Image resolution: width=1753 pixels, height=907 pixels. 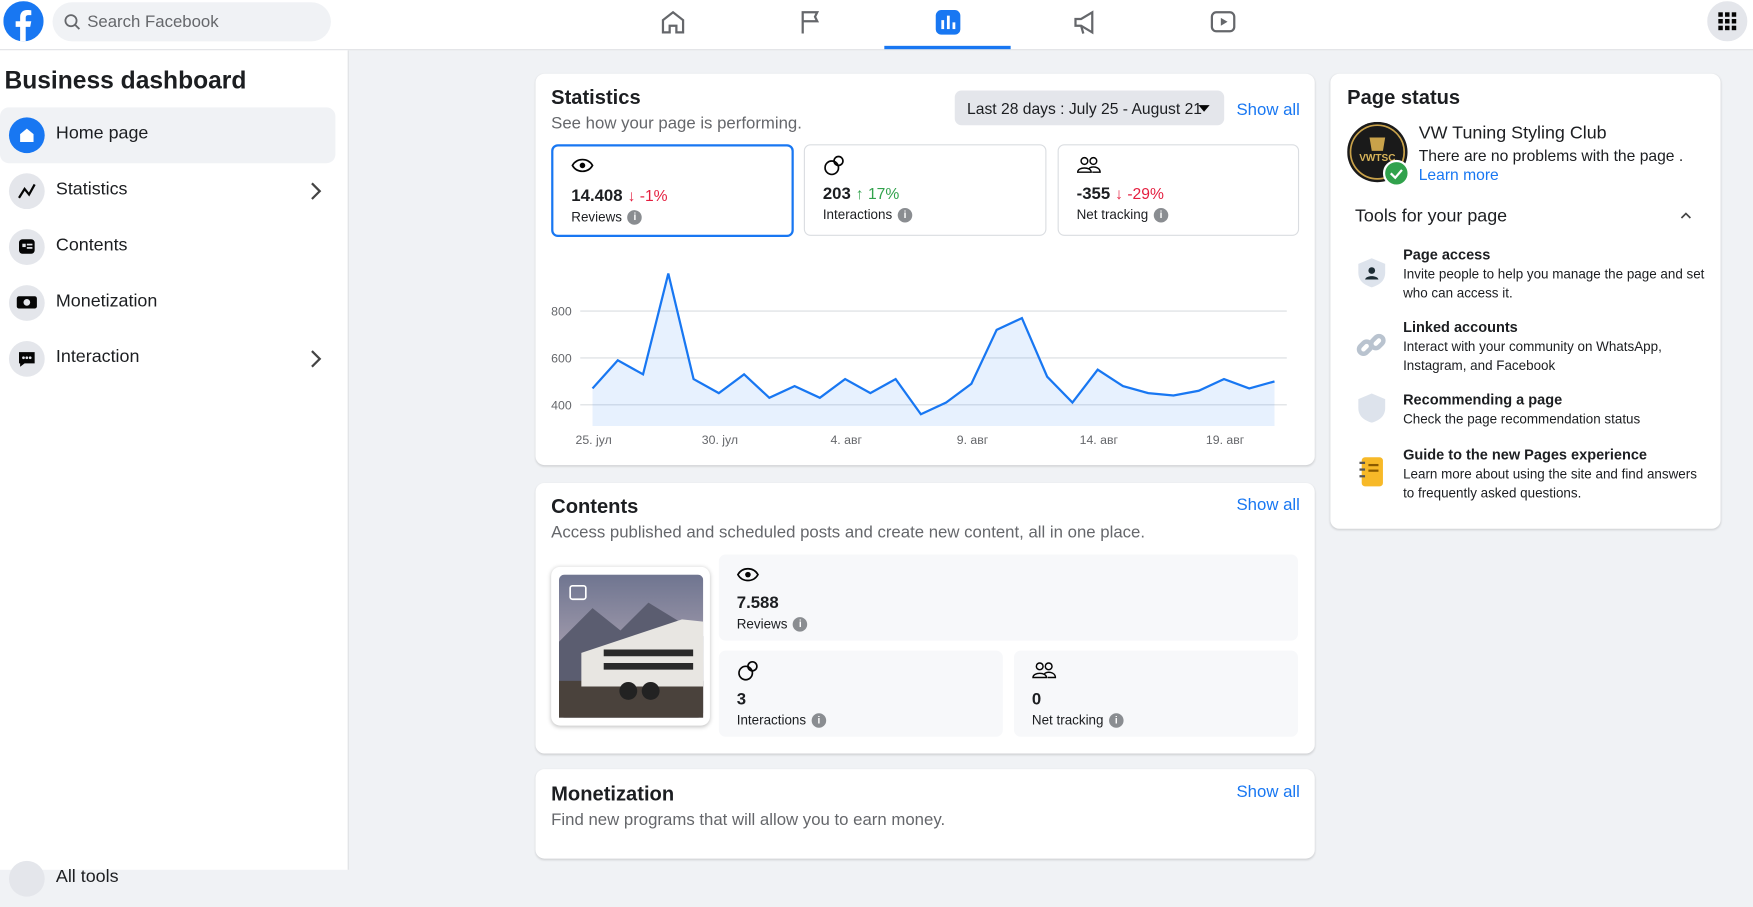 What do you see at coordinates (757, 603) in the screenshot?
I see `metric-value: 7.588` at bounding box center [757, 603].